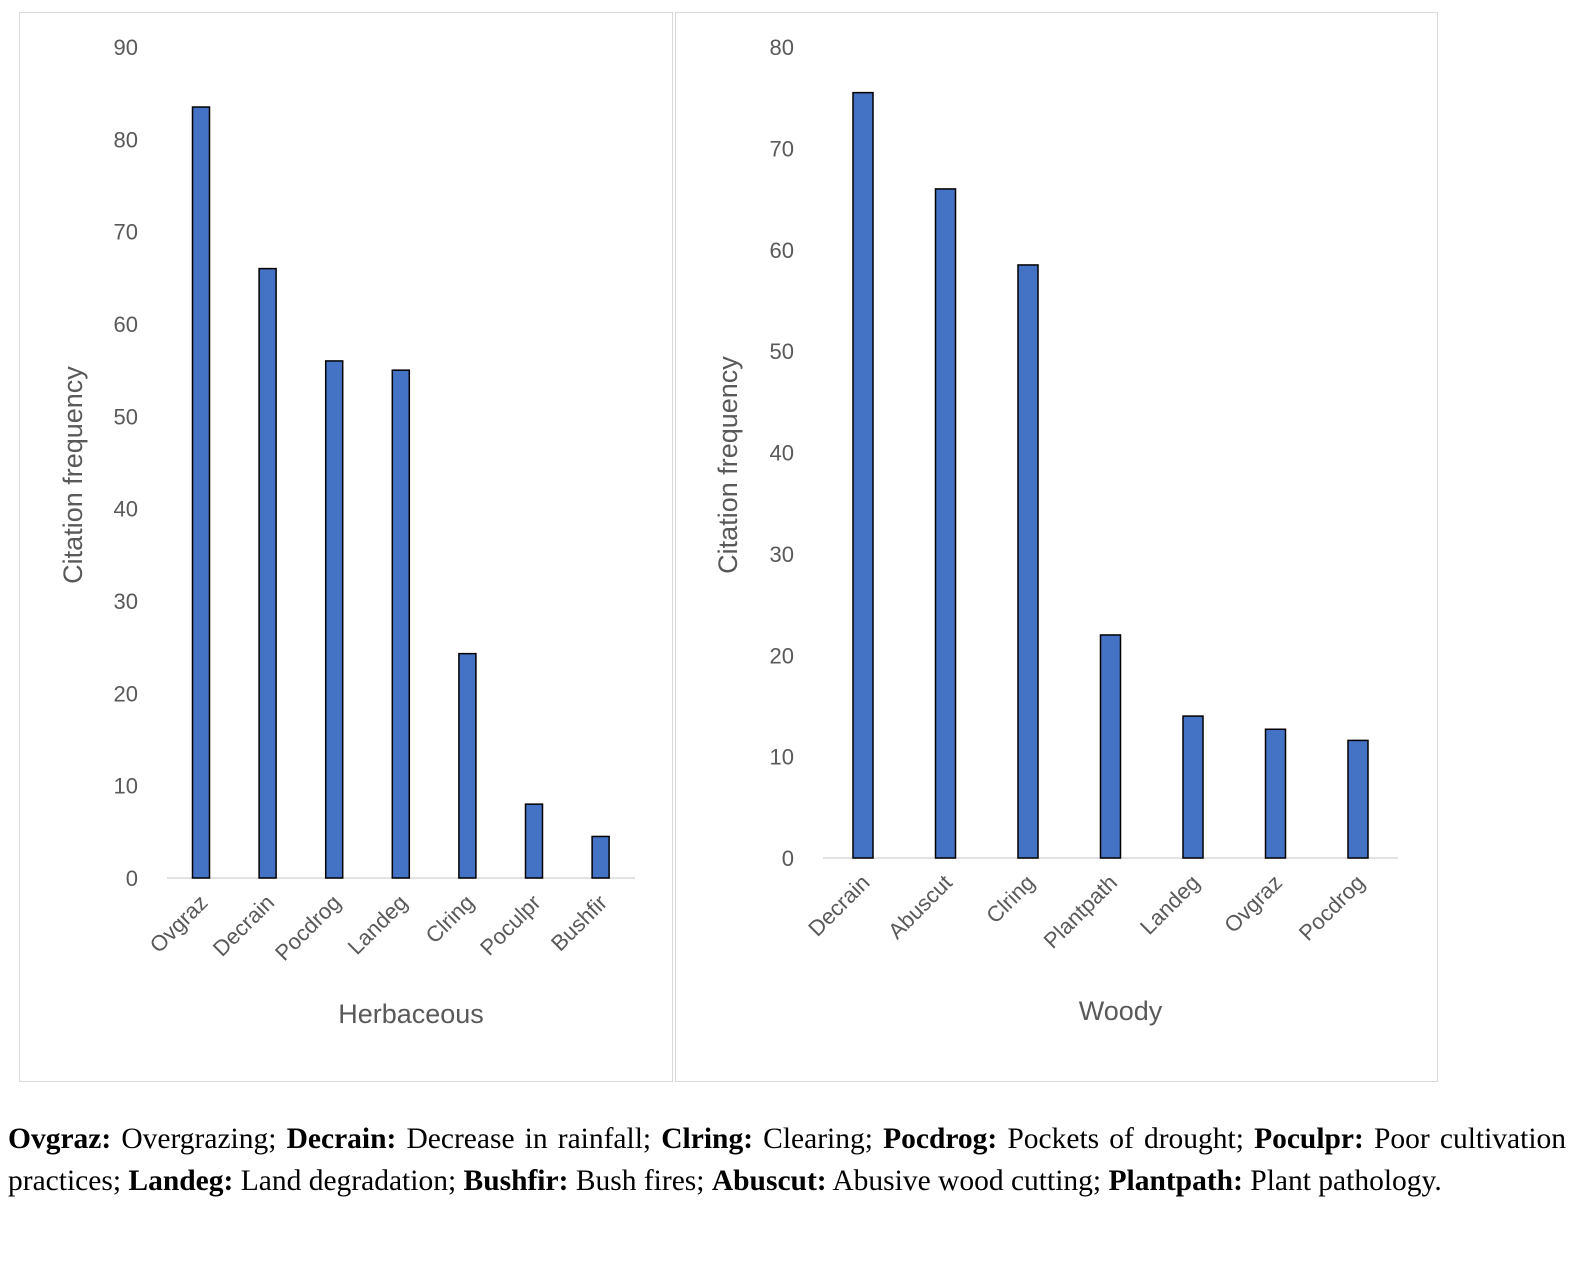 The height and width of the screenshot is (1267, 1578). What do you see at coordinates (707, 1139) in the screenshot?
I see `caption-abbreviation: Clring:` at bounding box center [707, 1139].